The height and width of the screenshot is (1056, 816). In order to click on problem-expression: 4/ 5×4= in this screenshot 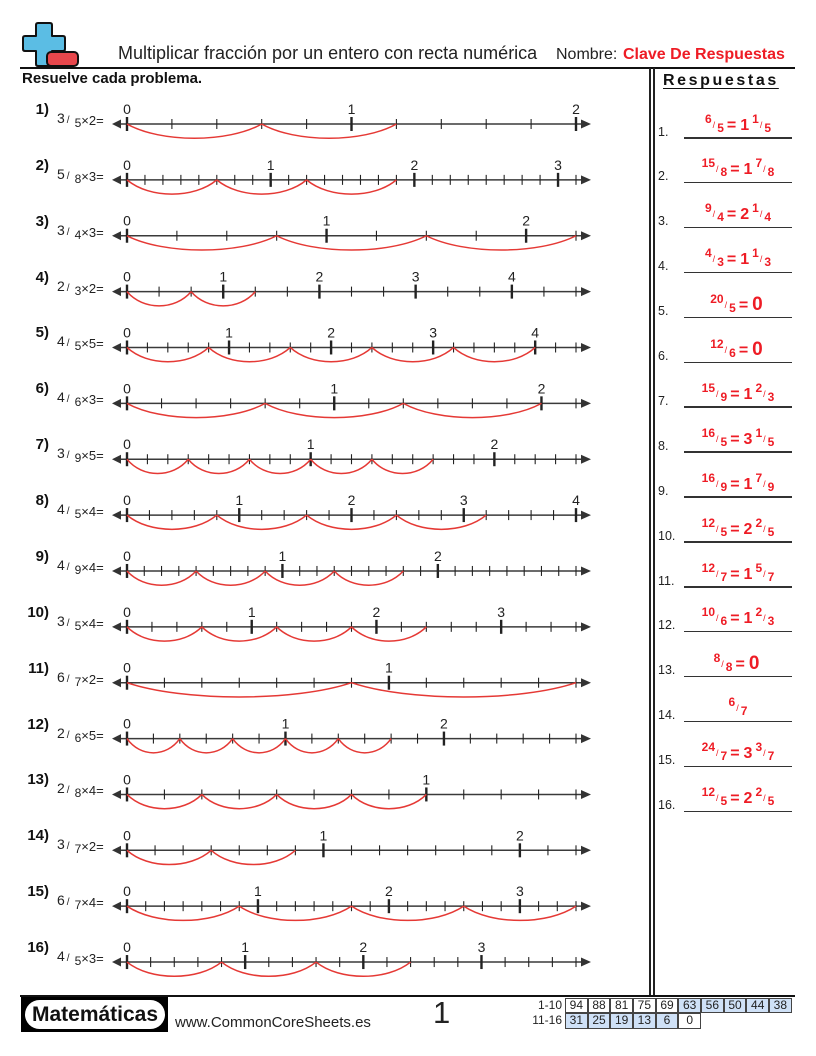, I will do `click(80, 511)`.